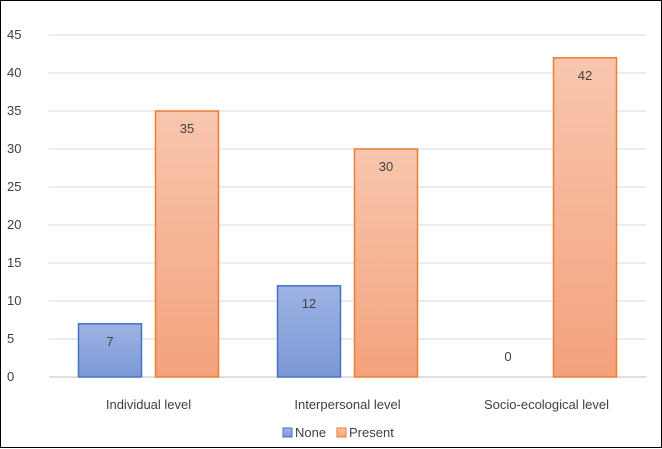 This screenshot has width=662, height=449. I want to click on data-label-none-1: 12, so click(309, 303).